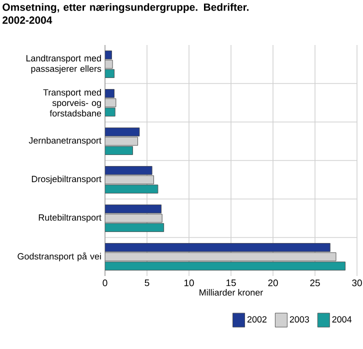 Image resolution: width=363 pixels, height=349 pixels. What do you see at coordinates (315, 283) in the screenshot?
I see `x-tick-label: 25` at bounding box center [315, 283].